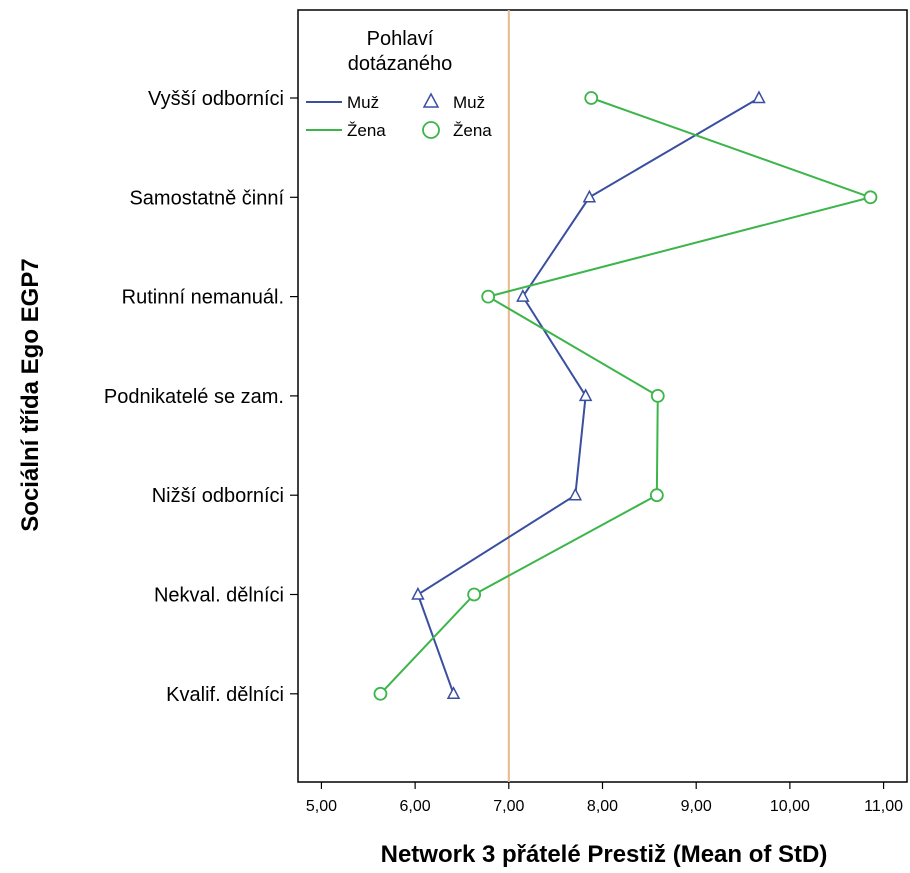 The image size is (910, 873). Describe the element at coordinates (431, 100) in the screenshot. I see `legend-marker-triangle` at that location.